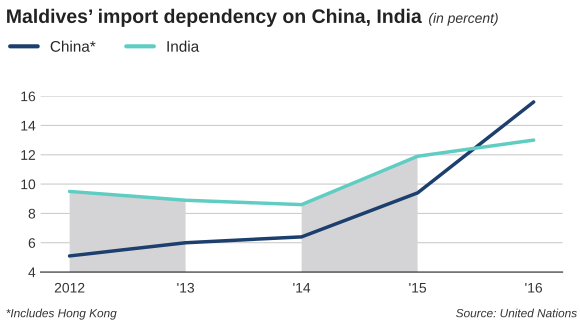 The height and width of the screenshot is (327, 580). Describe the element at coordinates (32, 213) in the screenshot. I see `y-tick-label: 8` at that location.